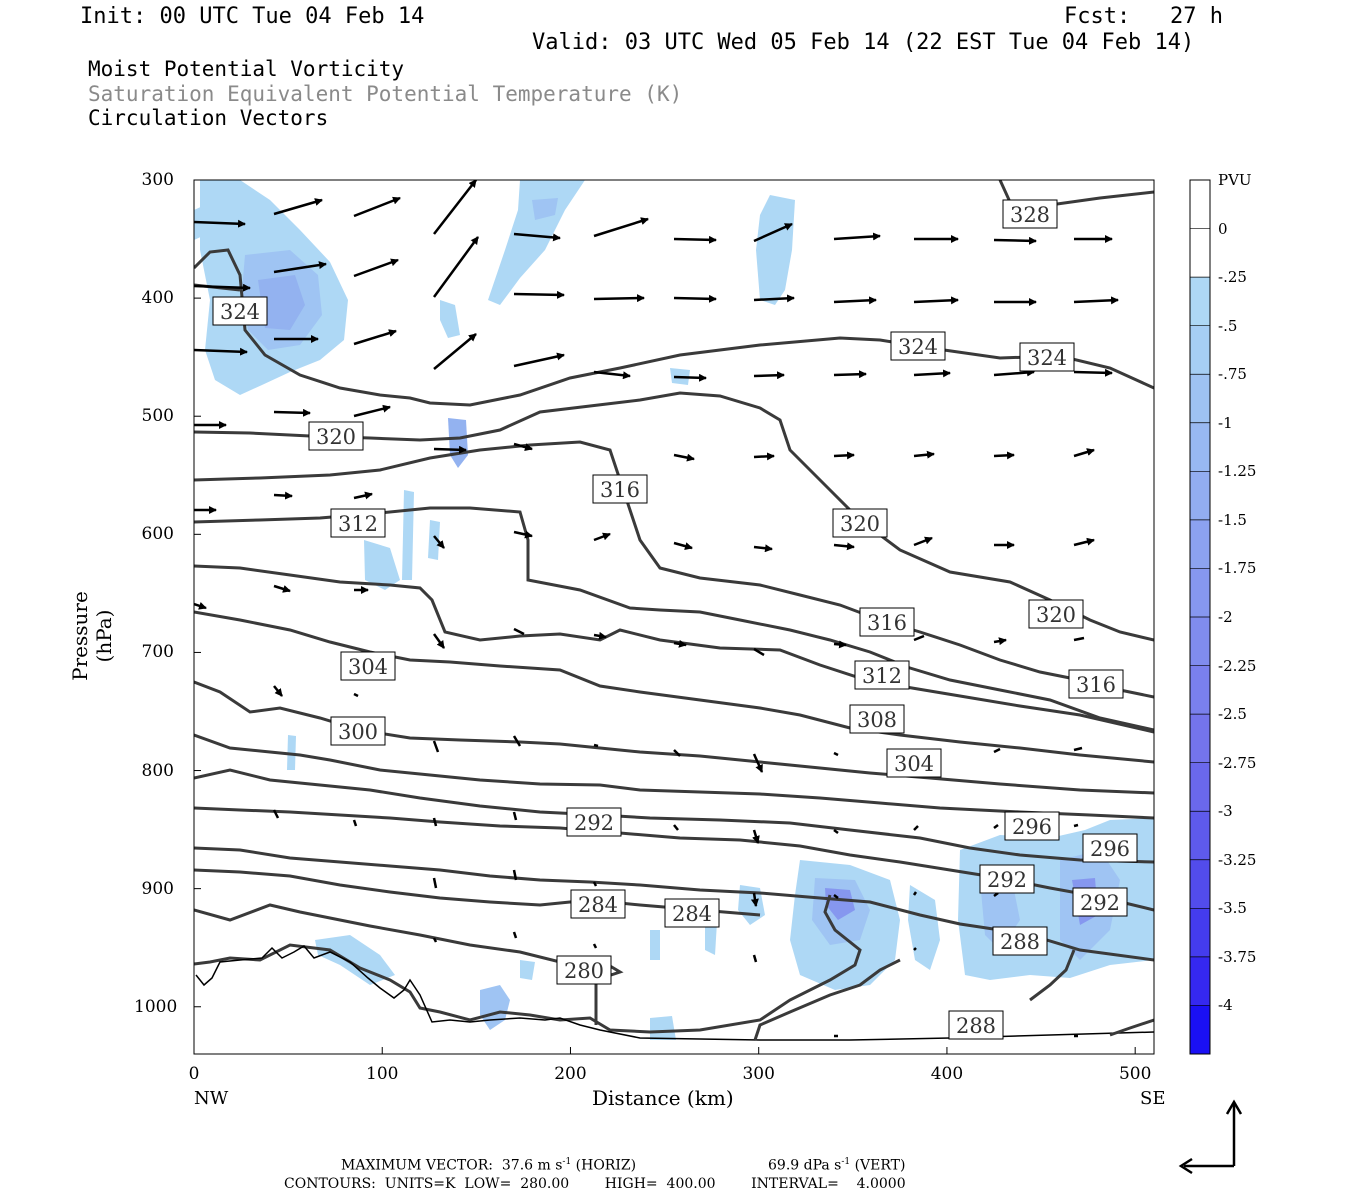 Image resolution: width=1350 pixels, height=1200 pixels. I want to click on colorbar-label: -.75, so click(1232, 374).